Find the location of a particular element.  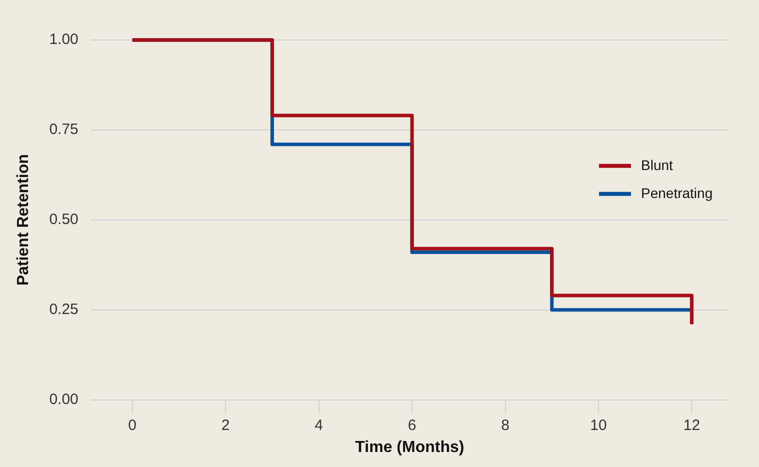

x-tick-label: 8 is located at coordinates (505, 425).